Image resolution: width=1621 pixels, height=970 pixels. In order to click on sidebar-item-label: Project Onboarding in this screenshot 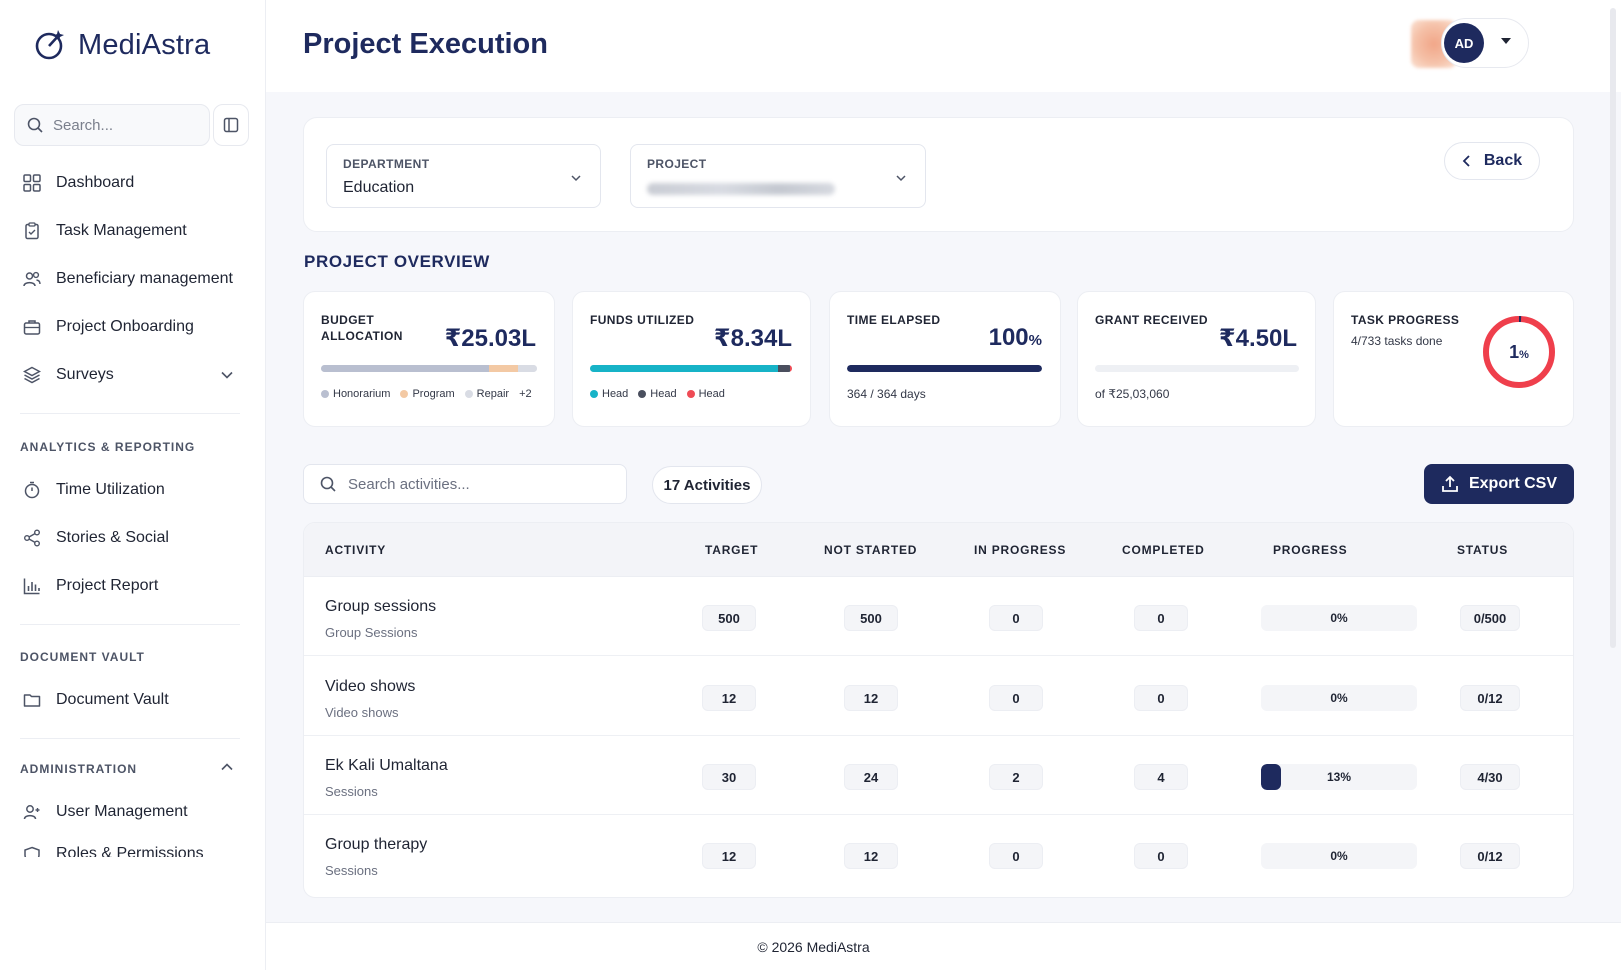, I will do `click(125, 326)`.